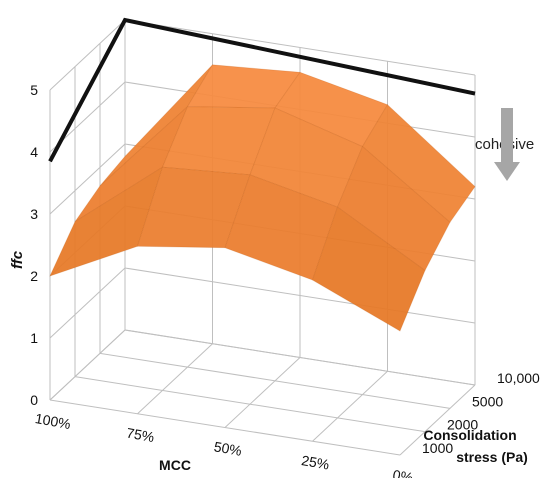 This screenshot has height=478, width=550. What do you see at coordinates (487, 401) in the screenshot?
I see `z-tick-2: 5000` at bounding box center [487, 401].